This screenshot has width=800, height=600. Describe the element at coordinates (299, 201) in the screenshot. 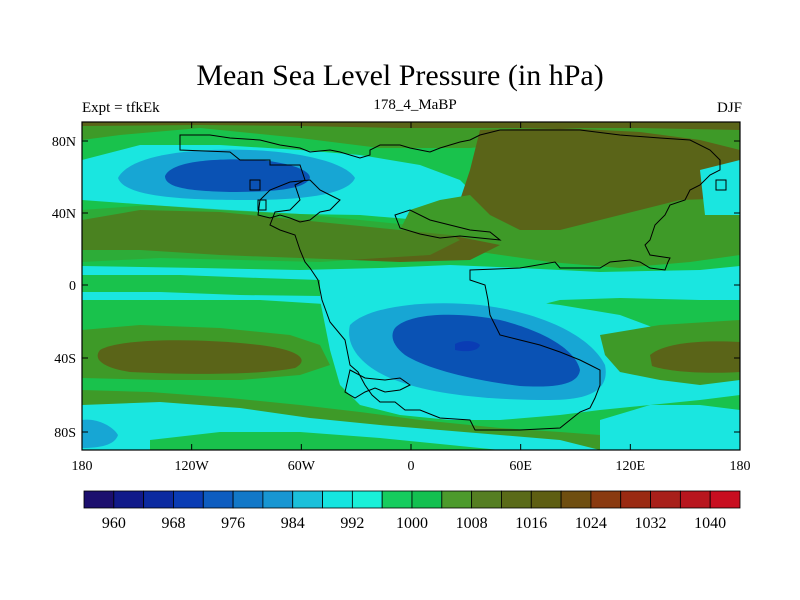

I see `atlantic-coast-outline` at that location.